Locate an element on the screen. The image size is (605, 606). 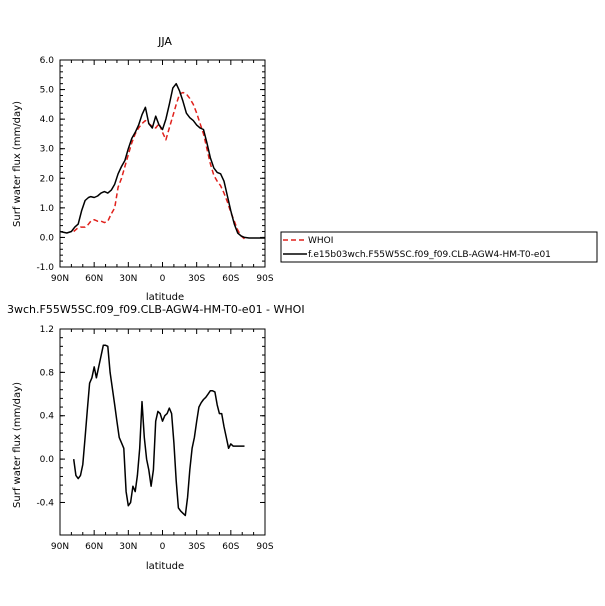
top-xtick-label: 90S is located at coordinates (264, 279).